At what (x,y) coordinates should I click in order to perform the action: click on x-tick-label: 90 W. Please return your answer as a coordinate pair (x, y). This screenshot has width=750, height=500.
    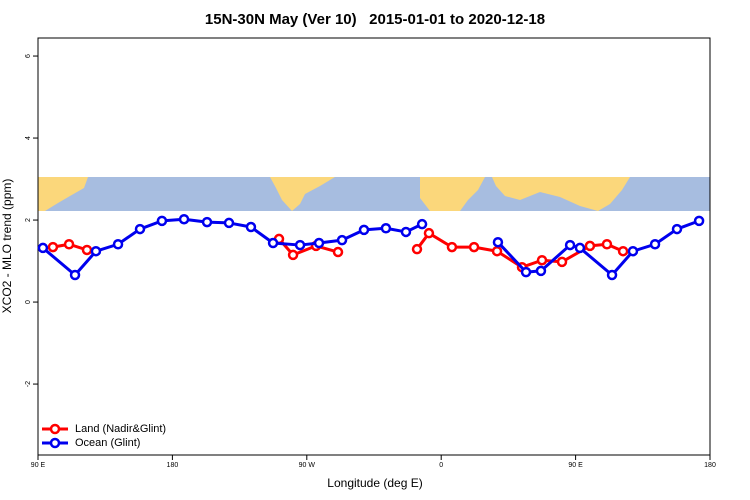
    Looking at the image, I should click on (307, 465).